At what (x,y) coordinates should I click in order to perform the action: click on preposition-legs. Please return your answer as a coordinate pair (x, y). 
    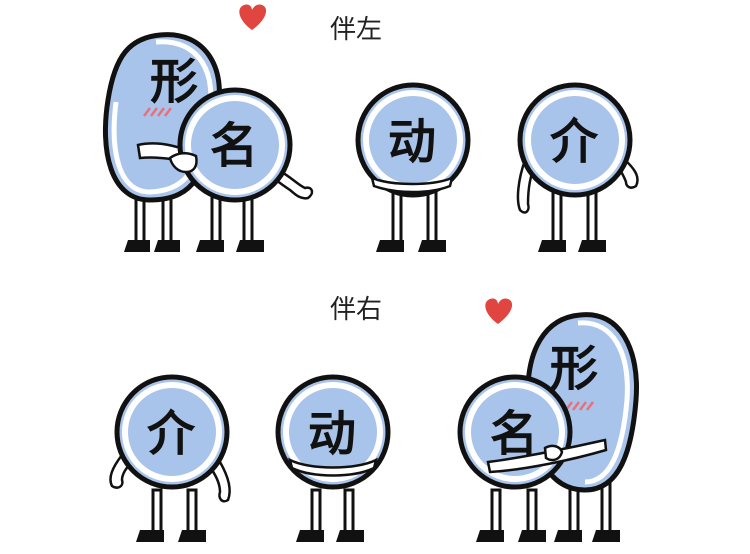
    Looking at the image, I should click on (572, 220).